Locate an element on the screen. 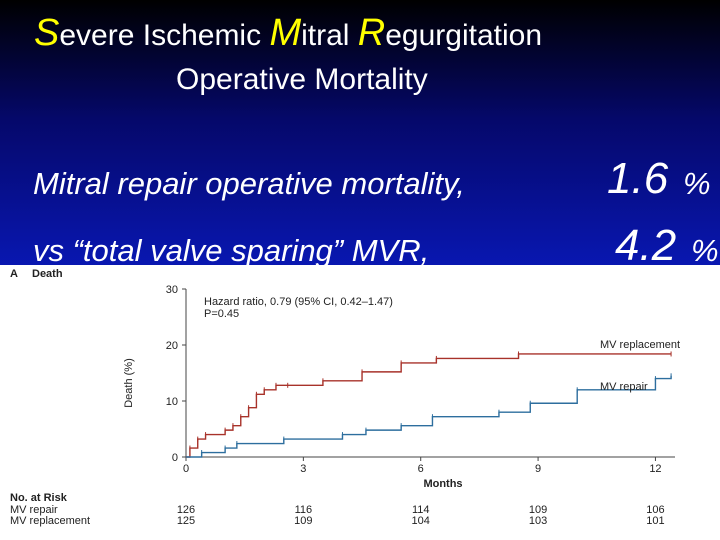  y-tick-label-2: 20 is located at coordinates (172, 346).